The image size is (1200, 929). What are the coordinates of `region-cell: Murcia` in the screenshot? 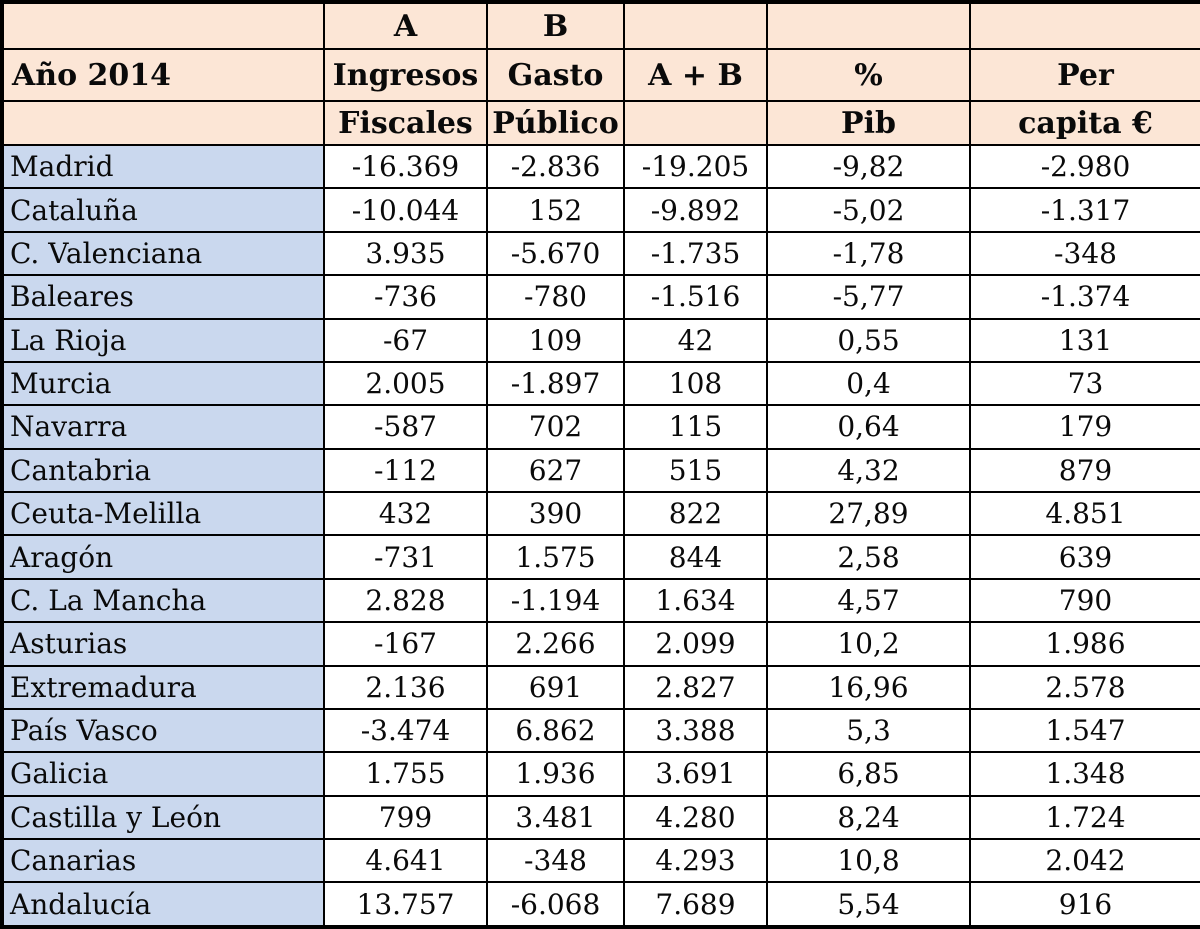 It's located at (163, 383).